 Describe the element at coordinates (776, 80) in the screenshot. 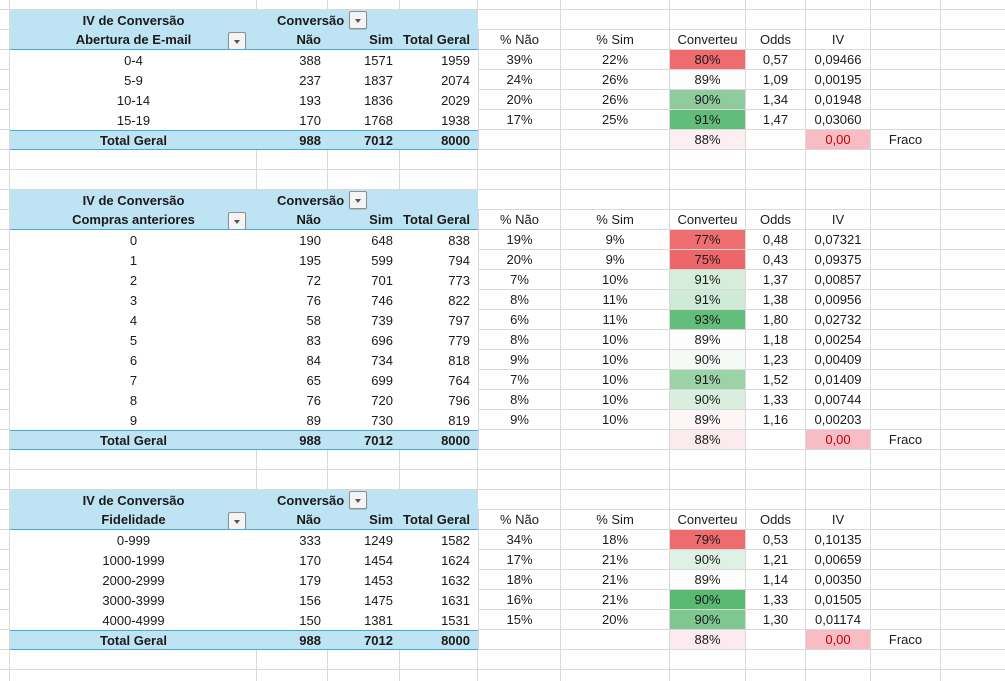

I see `cell-odds: 1,09` at that location.